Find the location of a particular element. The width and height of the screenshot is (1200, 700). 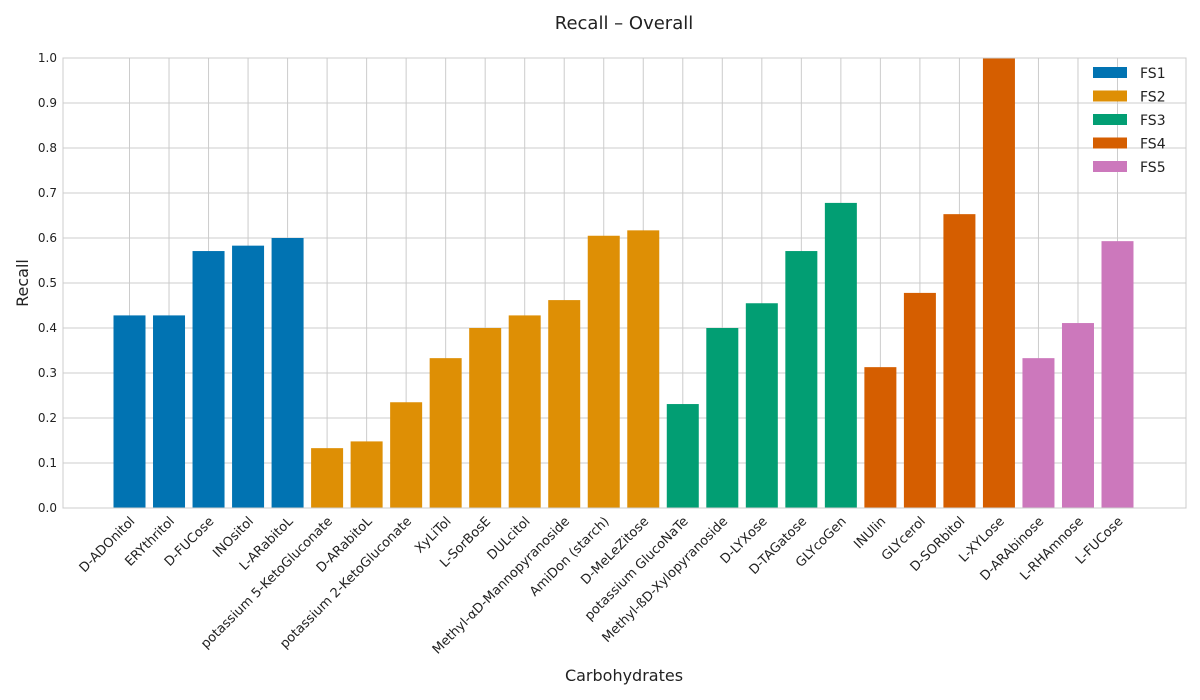

legend-swatch-fs3 is located at coordinates (1110, 119).